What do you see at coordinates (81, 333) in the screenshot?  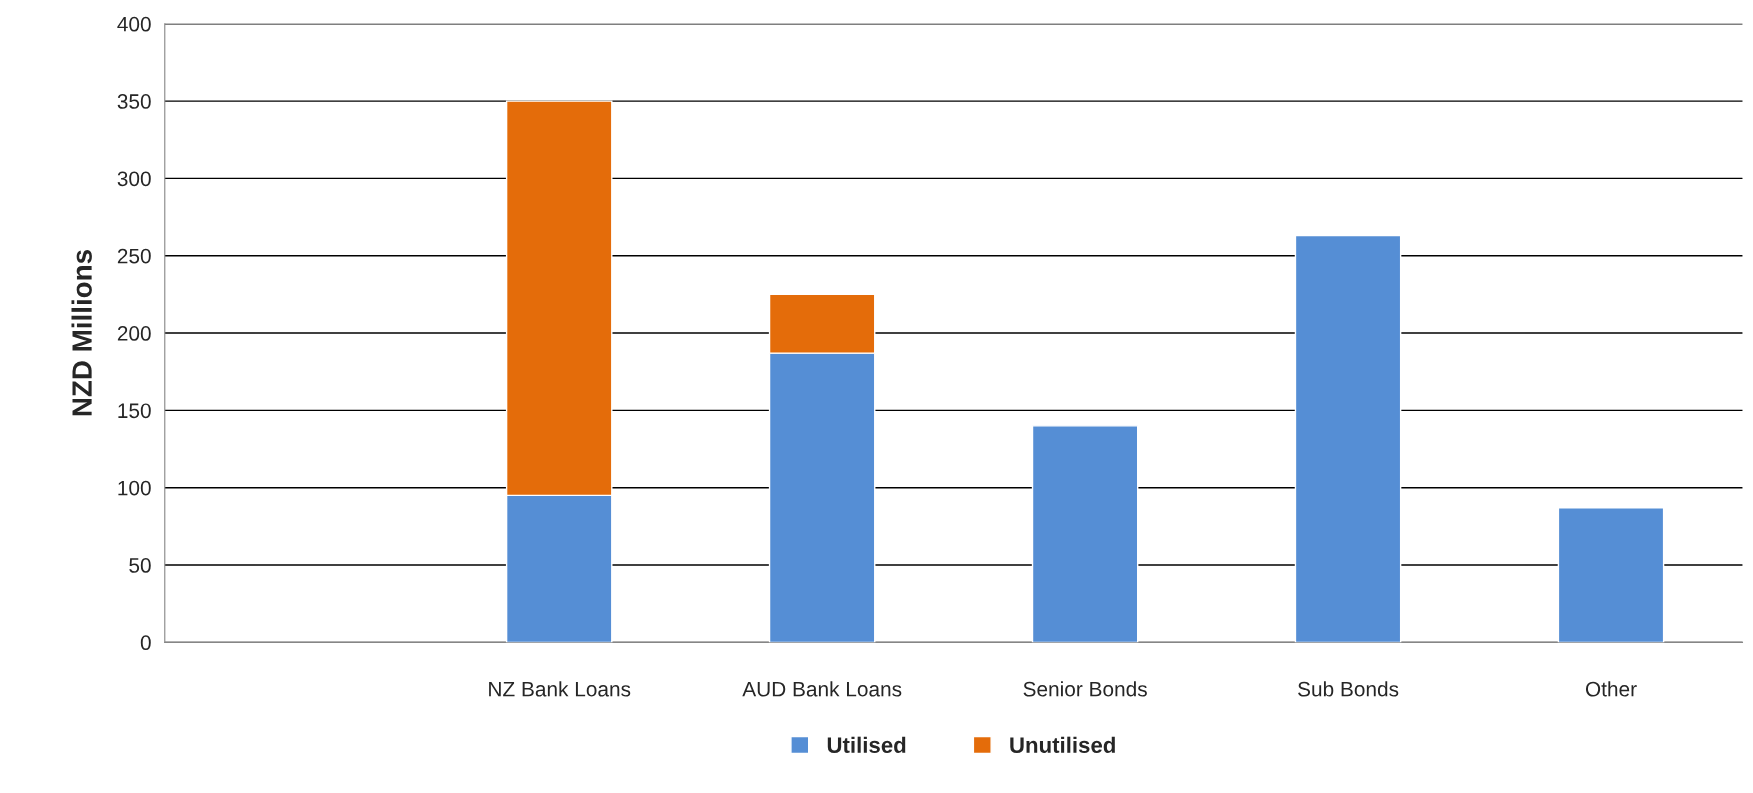 I see `y-axis-title: NZD Millions` at bounding box center [81, 333].